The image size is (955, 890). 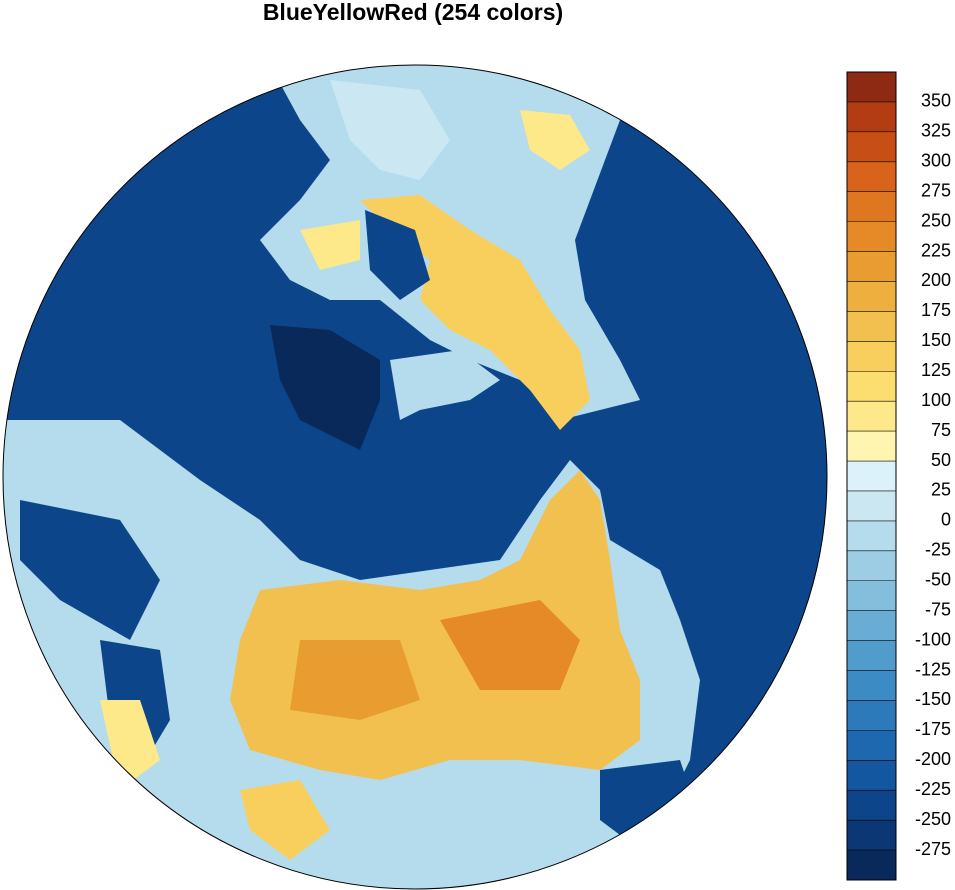 I want to click on colorbar-label: 0, so click(x=946, y=520).